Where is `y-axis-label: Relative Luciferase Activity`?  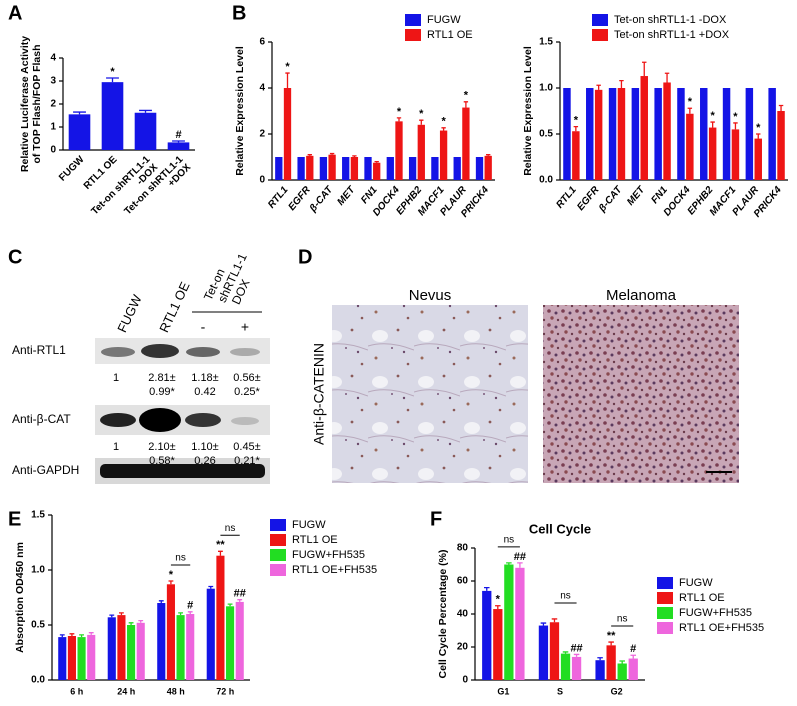 y-axis-label: Relative Luciferase Activity is located at coordinates (25, 104).